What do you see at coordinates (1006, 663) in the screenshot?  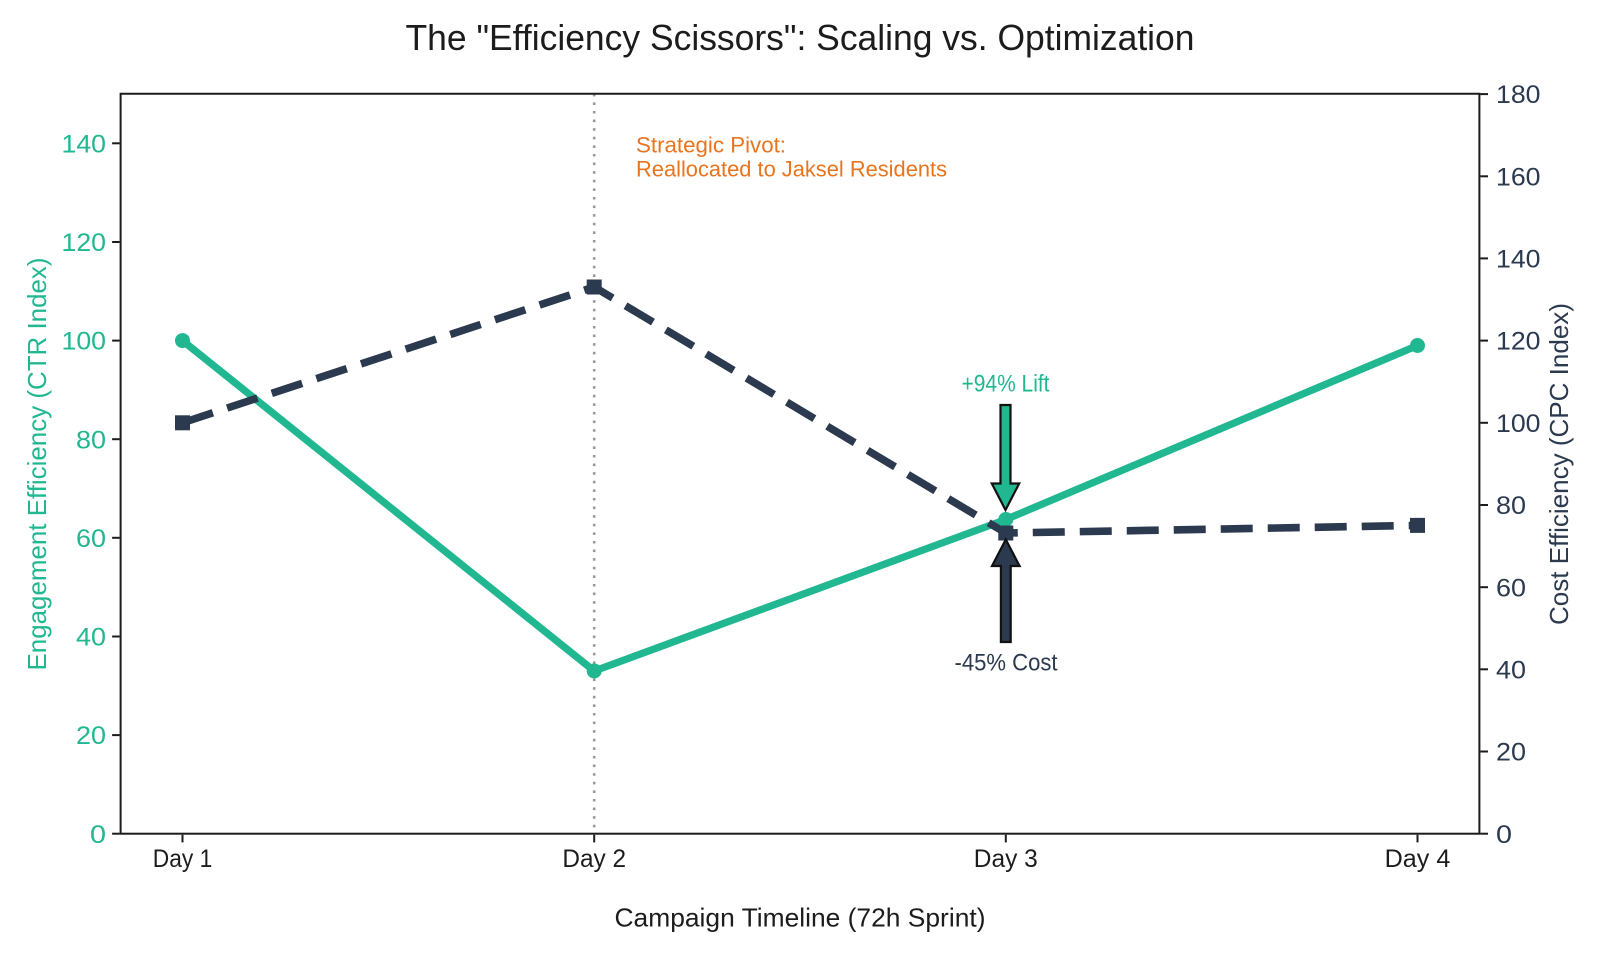 I see `svg-text: -45% Cost` at bounding box center [1006, 663].